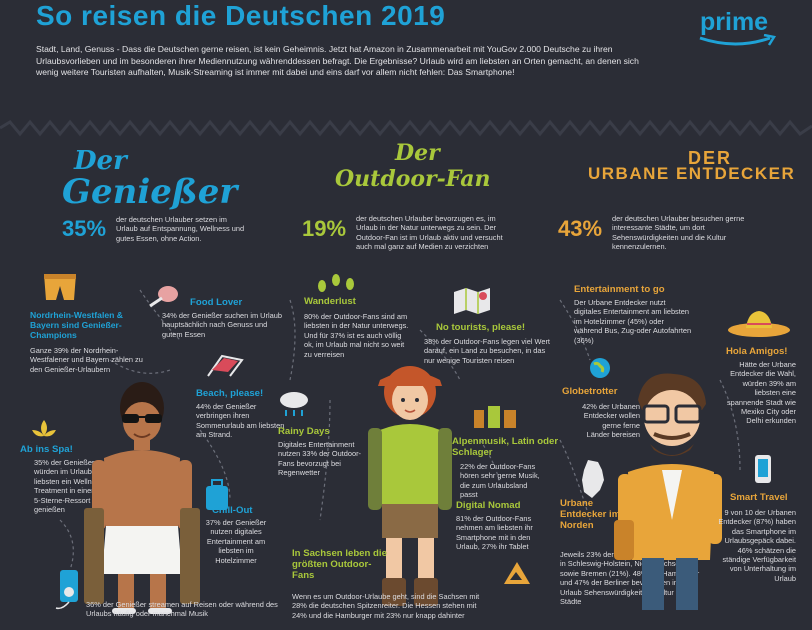 Image resolution: width=812 pixels, height=630 pixels. I want to click on rainy-days-heading: Rainy Days, so click(304, 431).